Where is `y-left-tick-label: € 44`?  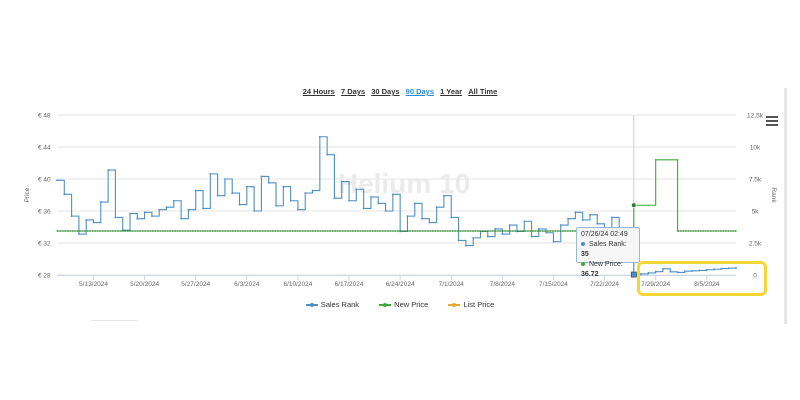 y-left-tick-label: € 44 is located at coordinates (44, 148).